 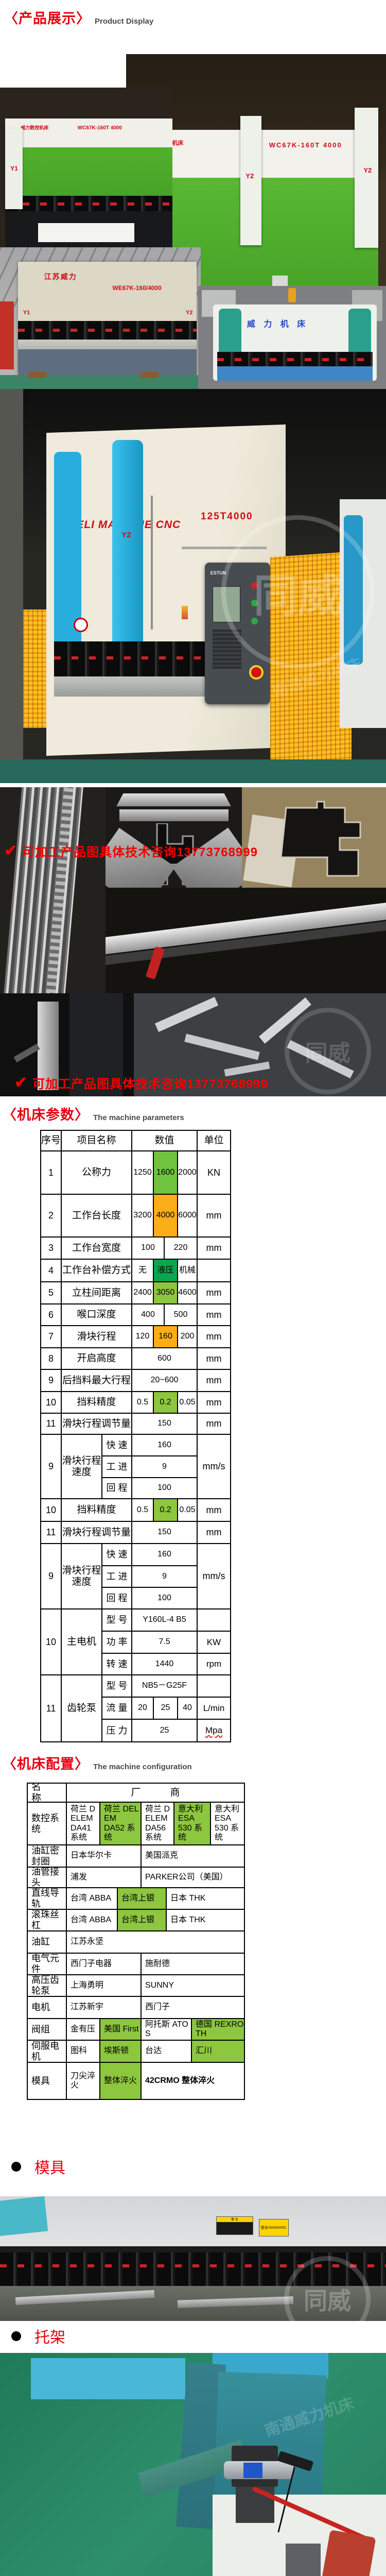 What do you see at coordinates (82, 1642) in the screenshot?
I see `param-row-name: 主电机` at bounding box center [82, 1642].